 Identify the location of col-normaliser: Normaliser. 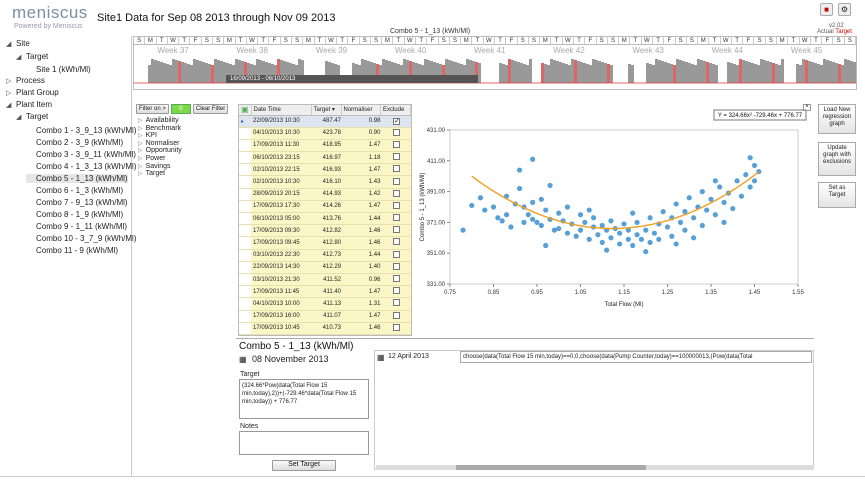
(361, 110).